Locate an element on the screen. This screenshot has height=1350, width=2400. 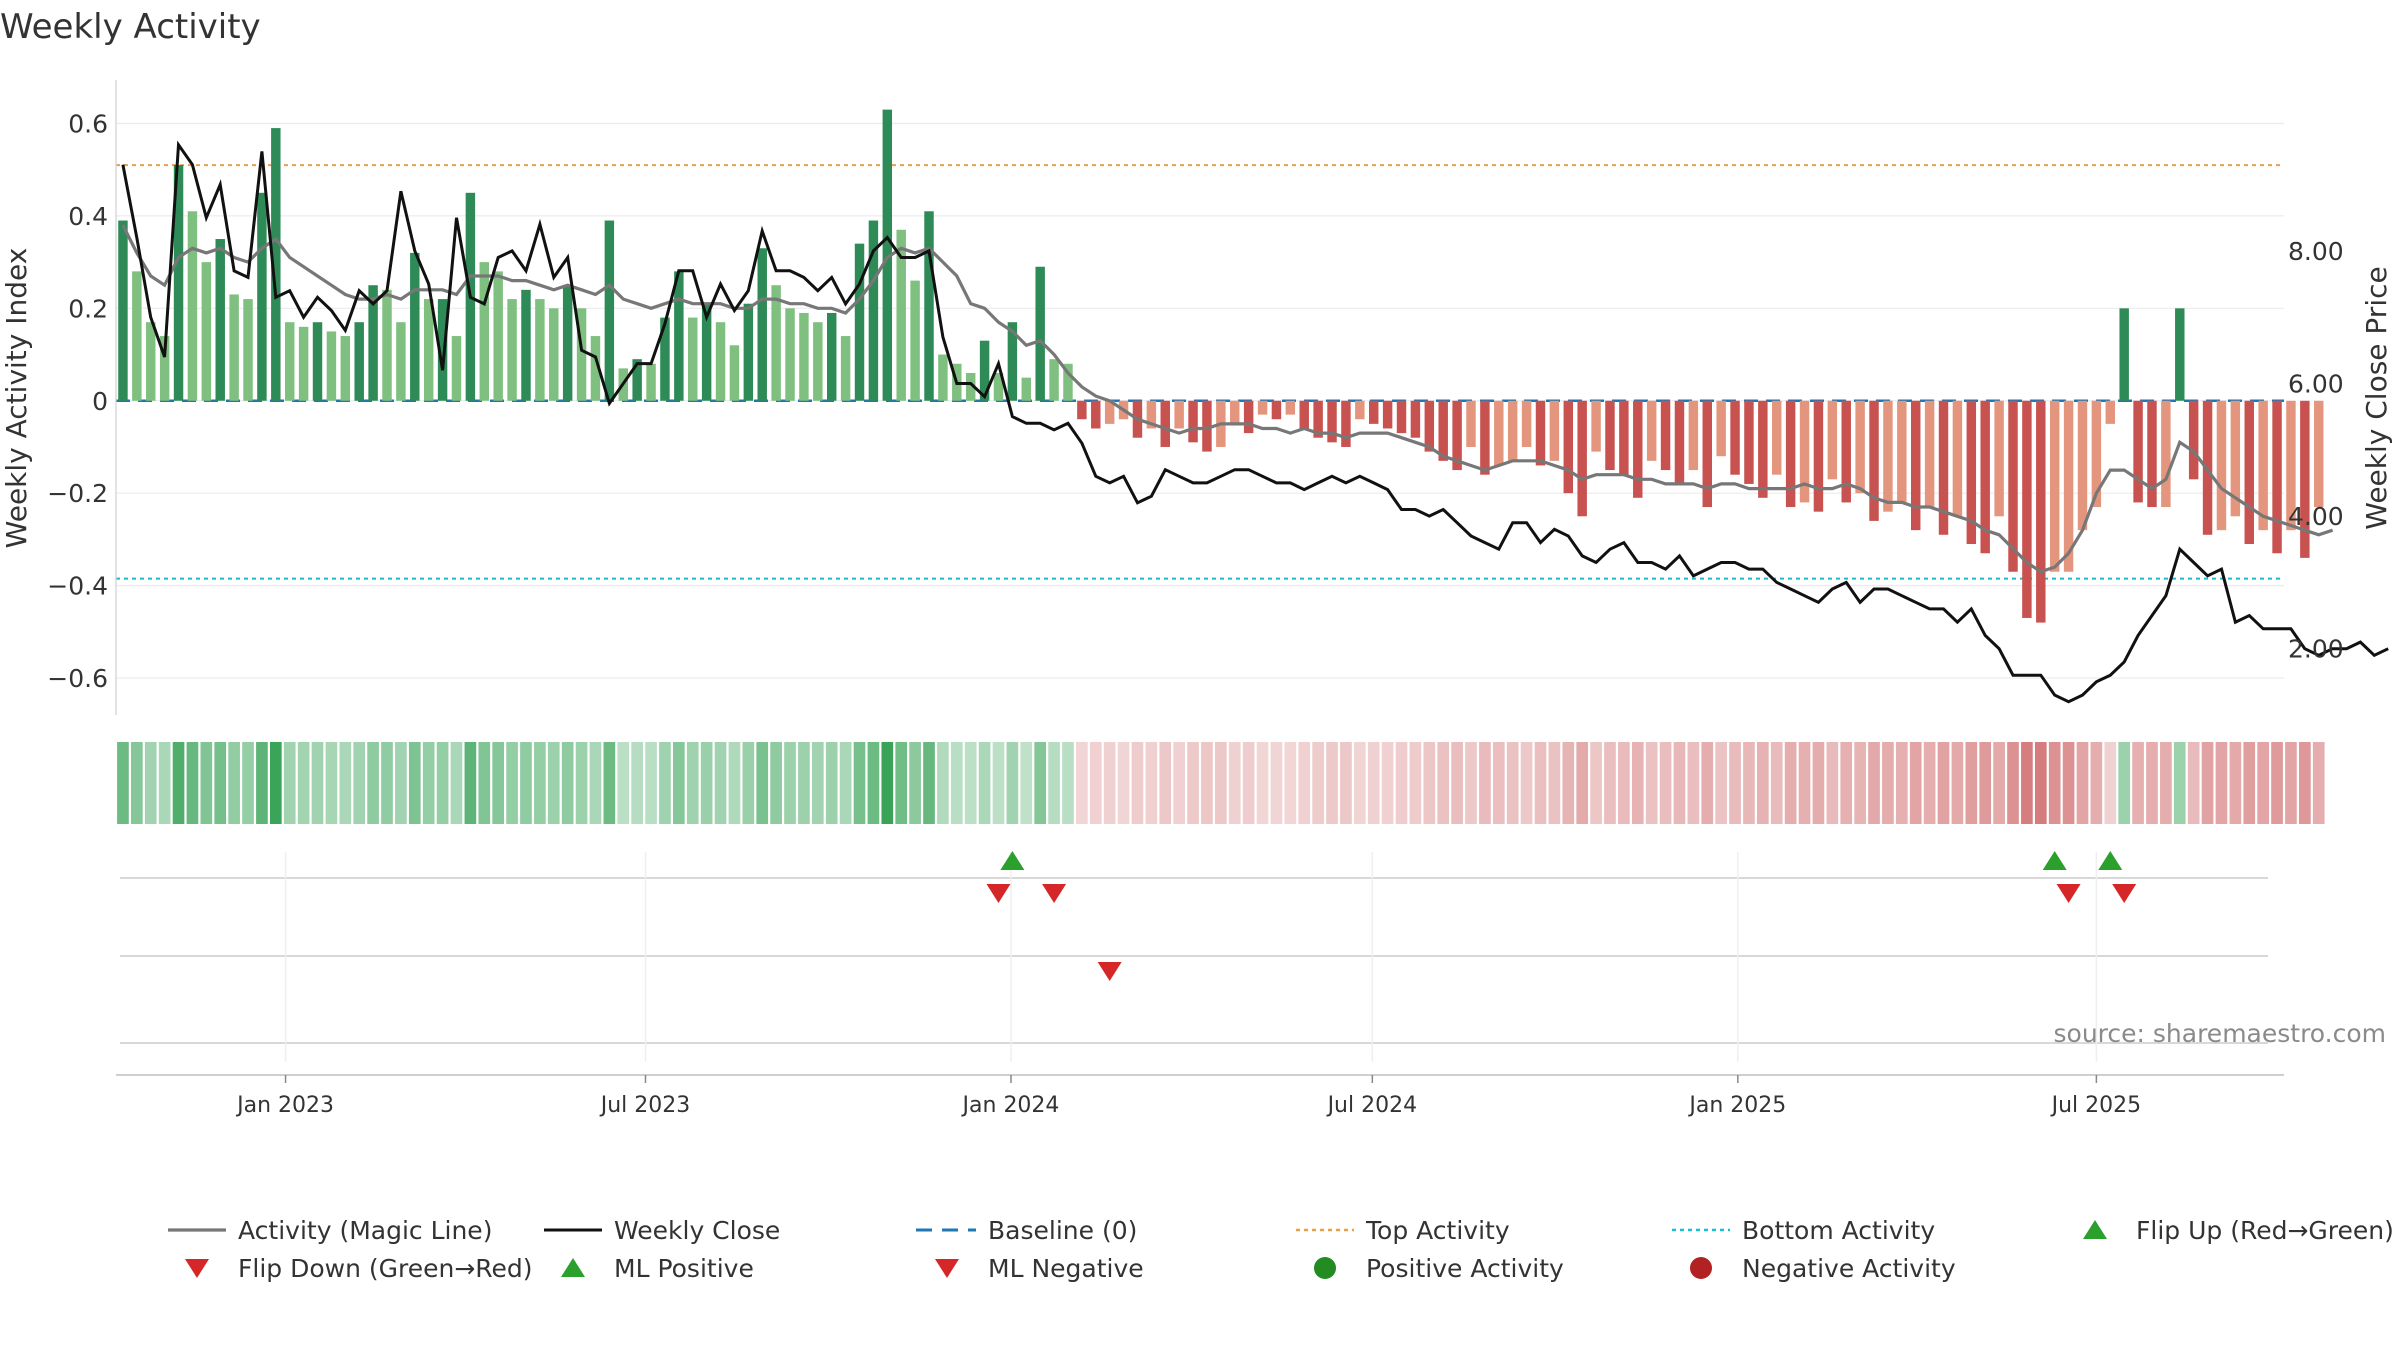
y-tick-label-left: −0.6 is located at coordinates (77, 678).